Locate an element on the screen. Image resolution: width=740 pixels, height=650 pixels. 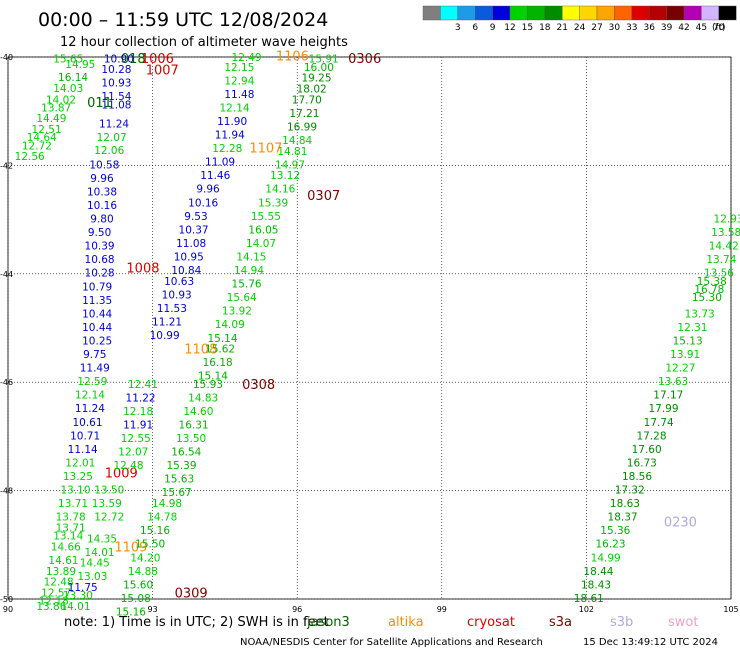
wave-height-point: 15.08 is located at coordinates (136, 599).